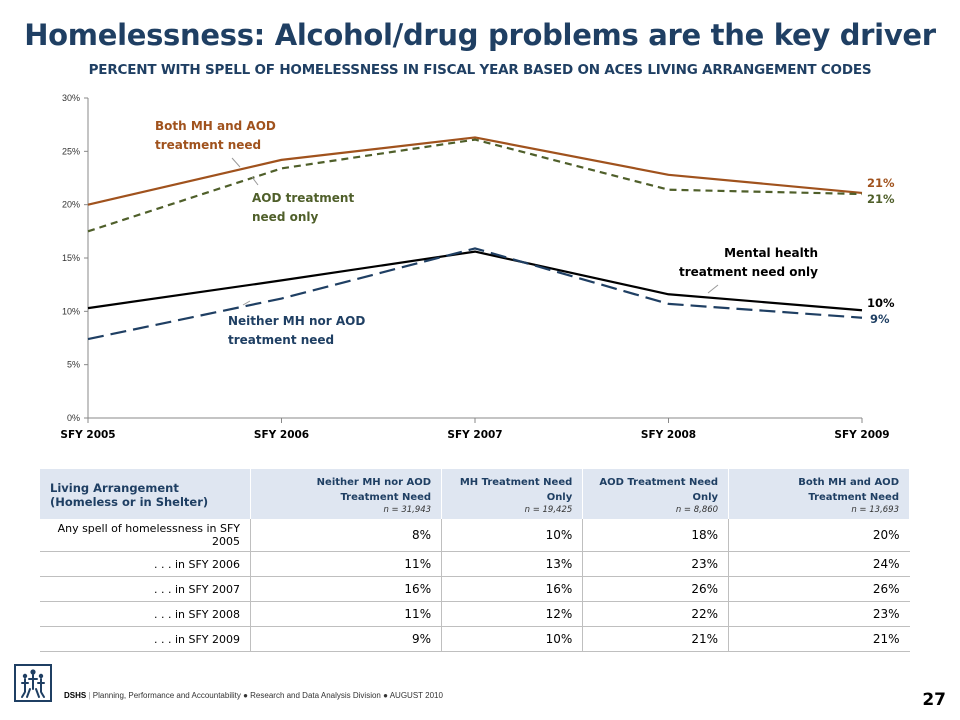 The height and width of the screenshot is (720, 960). What do you see at coordinates (668, 435) in the screenshot?
I see `x-tick-label: SFY 2008` at bounding box center [668, 435].